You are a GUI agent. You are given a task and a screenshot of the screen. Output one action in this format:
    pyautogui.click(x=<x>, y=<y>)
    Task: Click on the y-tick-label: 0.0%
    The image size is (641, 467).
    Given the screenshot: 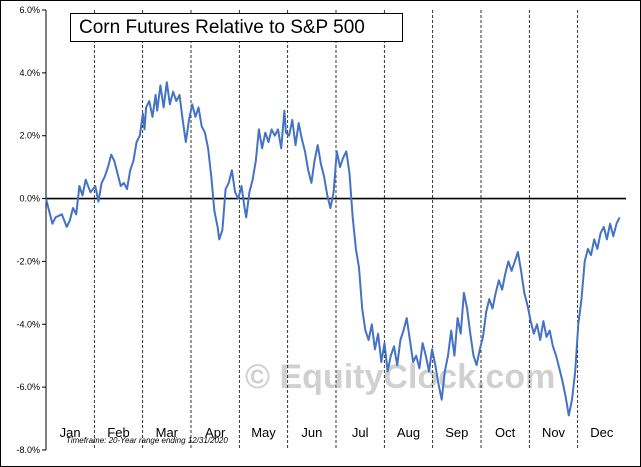 What is the action you would take?
    pyautogui.click(x=29, y=199)
    